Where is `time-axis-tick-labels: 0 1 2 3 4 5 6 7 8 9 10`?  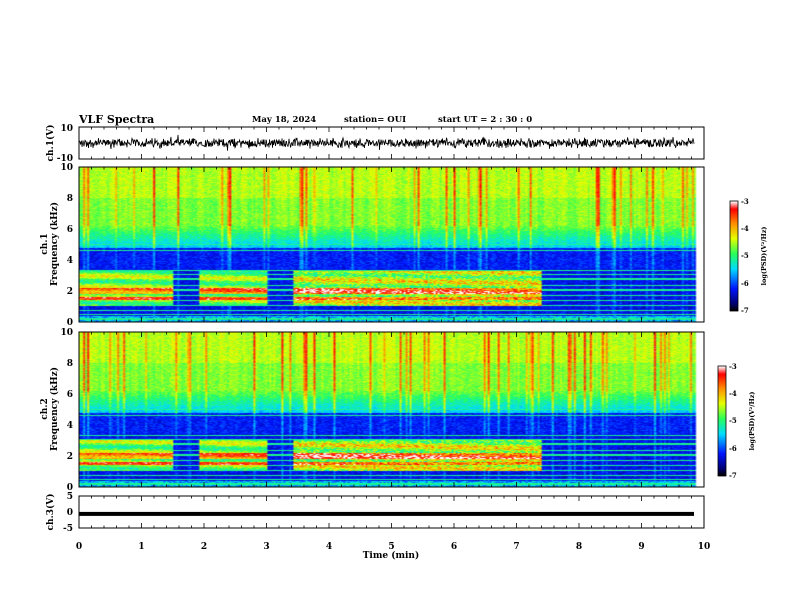
time-axis-tick-labels: 0 1 2 3 4 5 6 7 8 9 10 is located at coordinates (393, 547).